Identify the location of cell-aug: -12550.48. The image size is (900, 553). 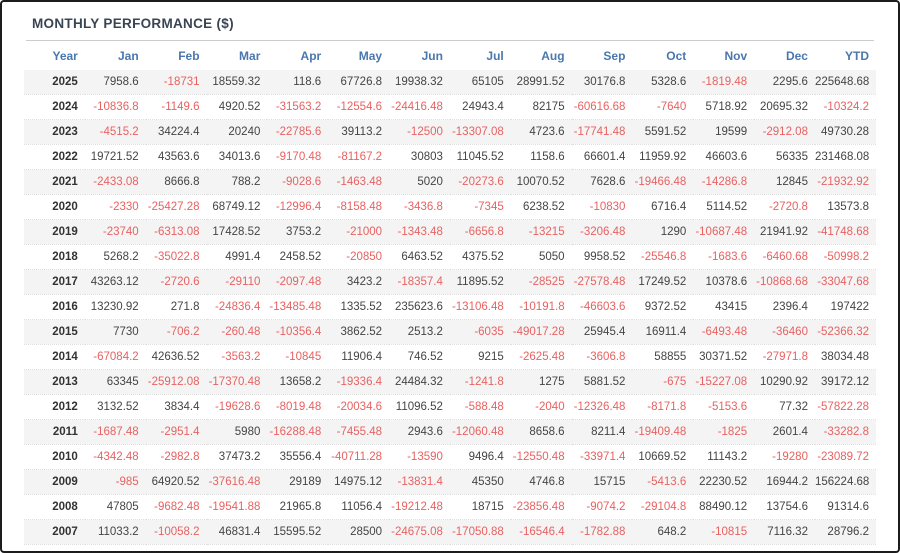
(538, 457).